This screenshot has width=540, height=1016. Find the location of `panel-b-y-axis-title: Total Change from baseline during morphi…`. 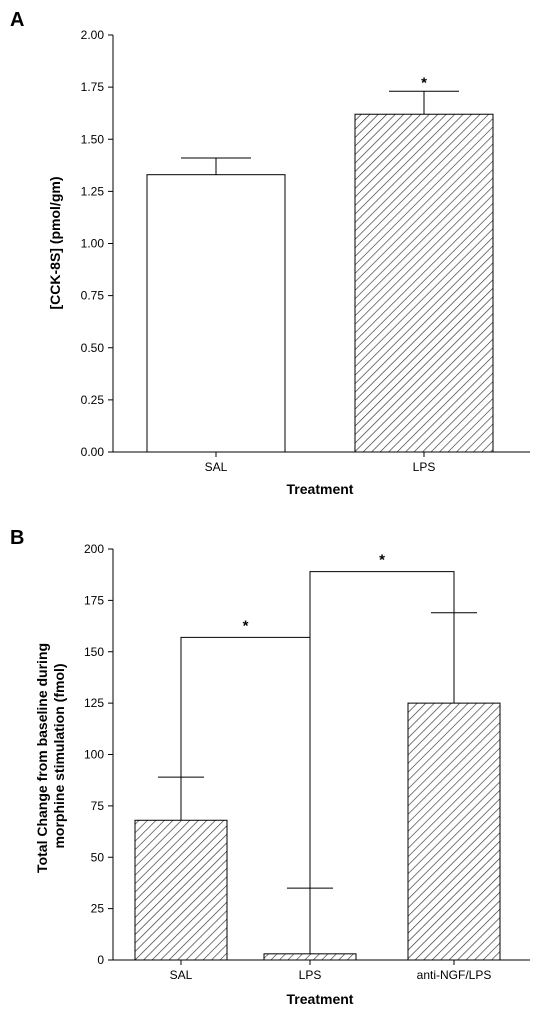

panel-b-y-axis-title: Total Change from baseline during morphi… is located at coordinates (50, 756).